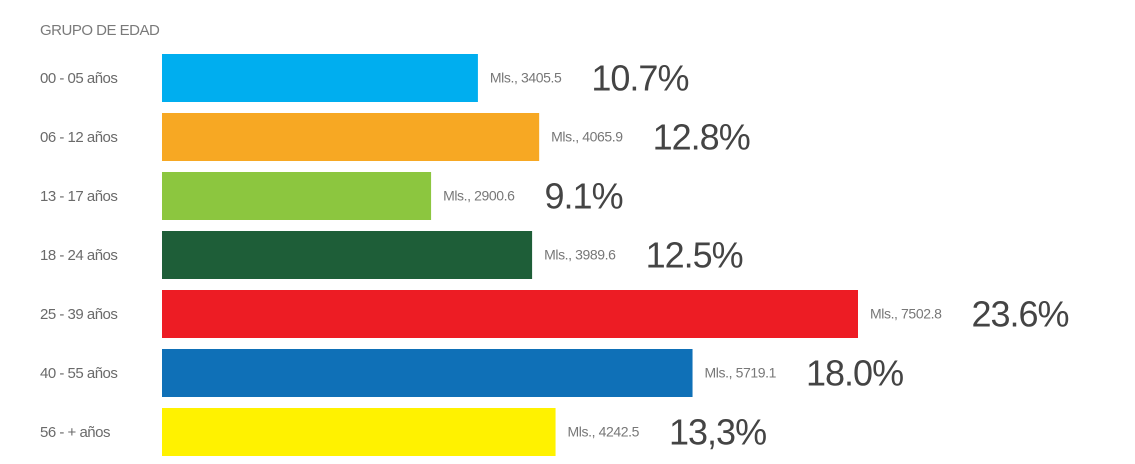 This screenshot has width=1135, height=464. I want to click on value-label: Mls., 3405.5, so click(526, 78).